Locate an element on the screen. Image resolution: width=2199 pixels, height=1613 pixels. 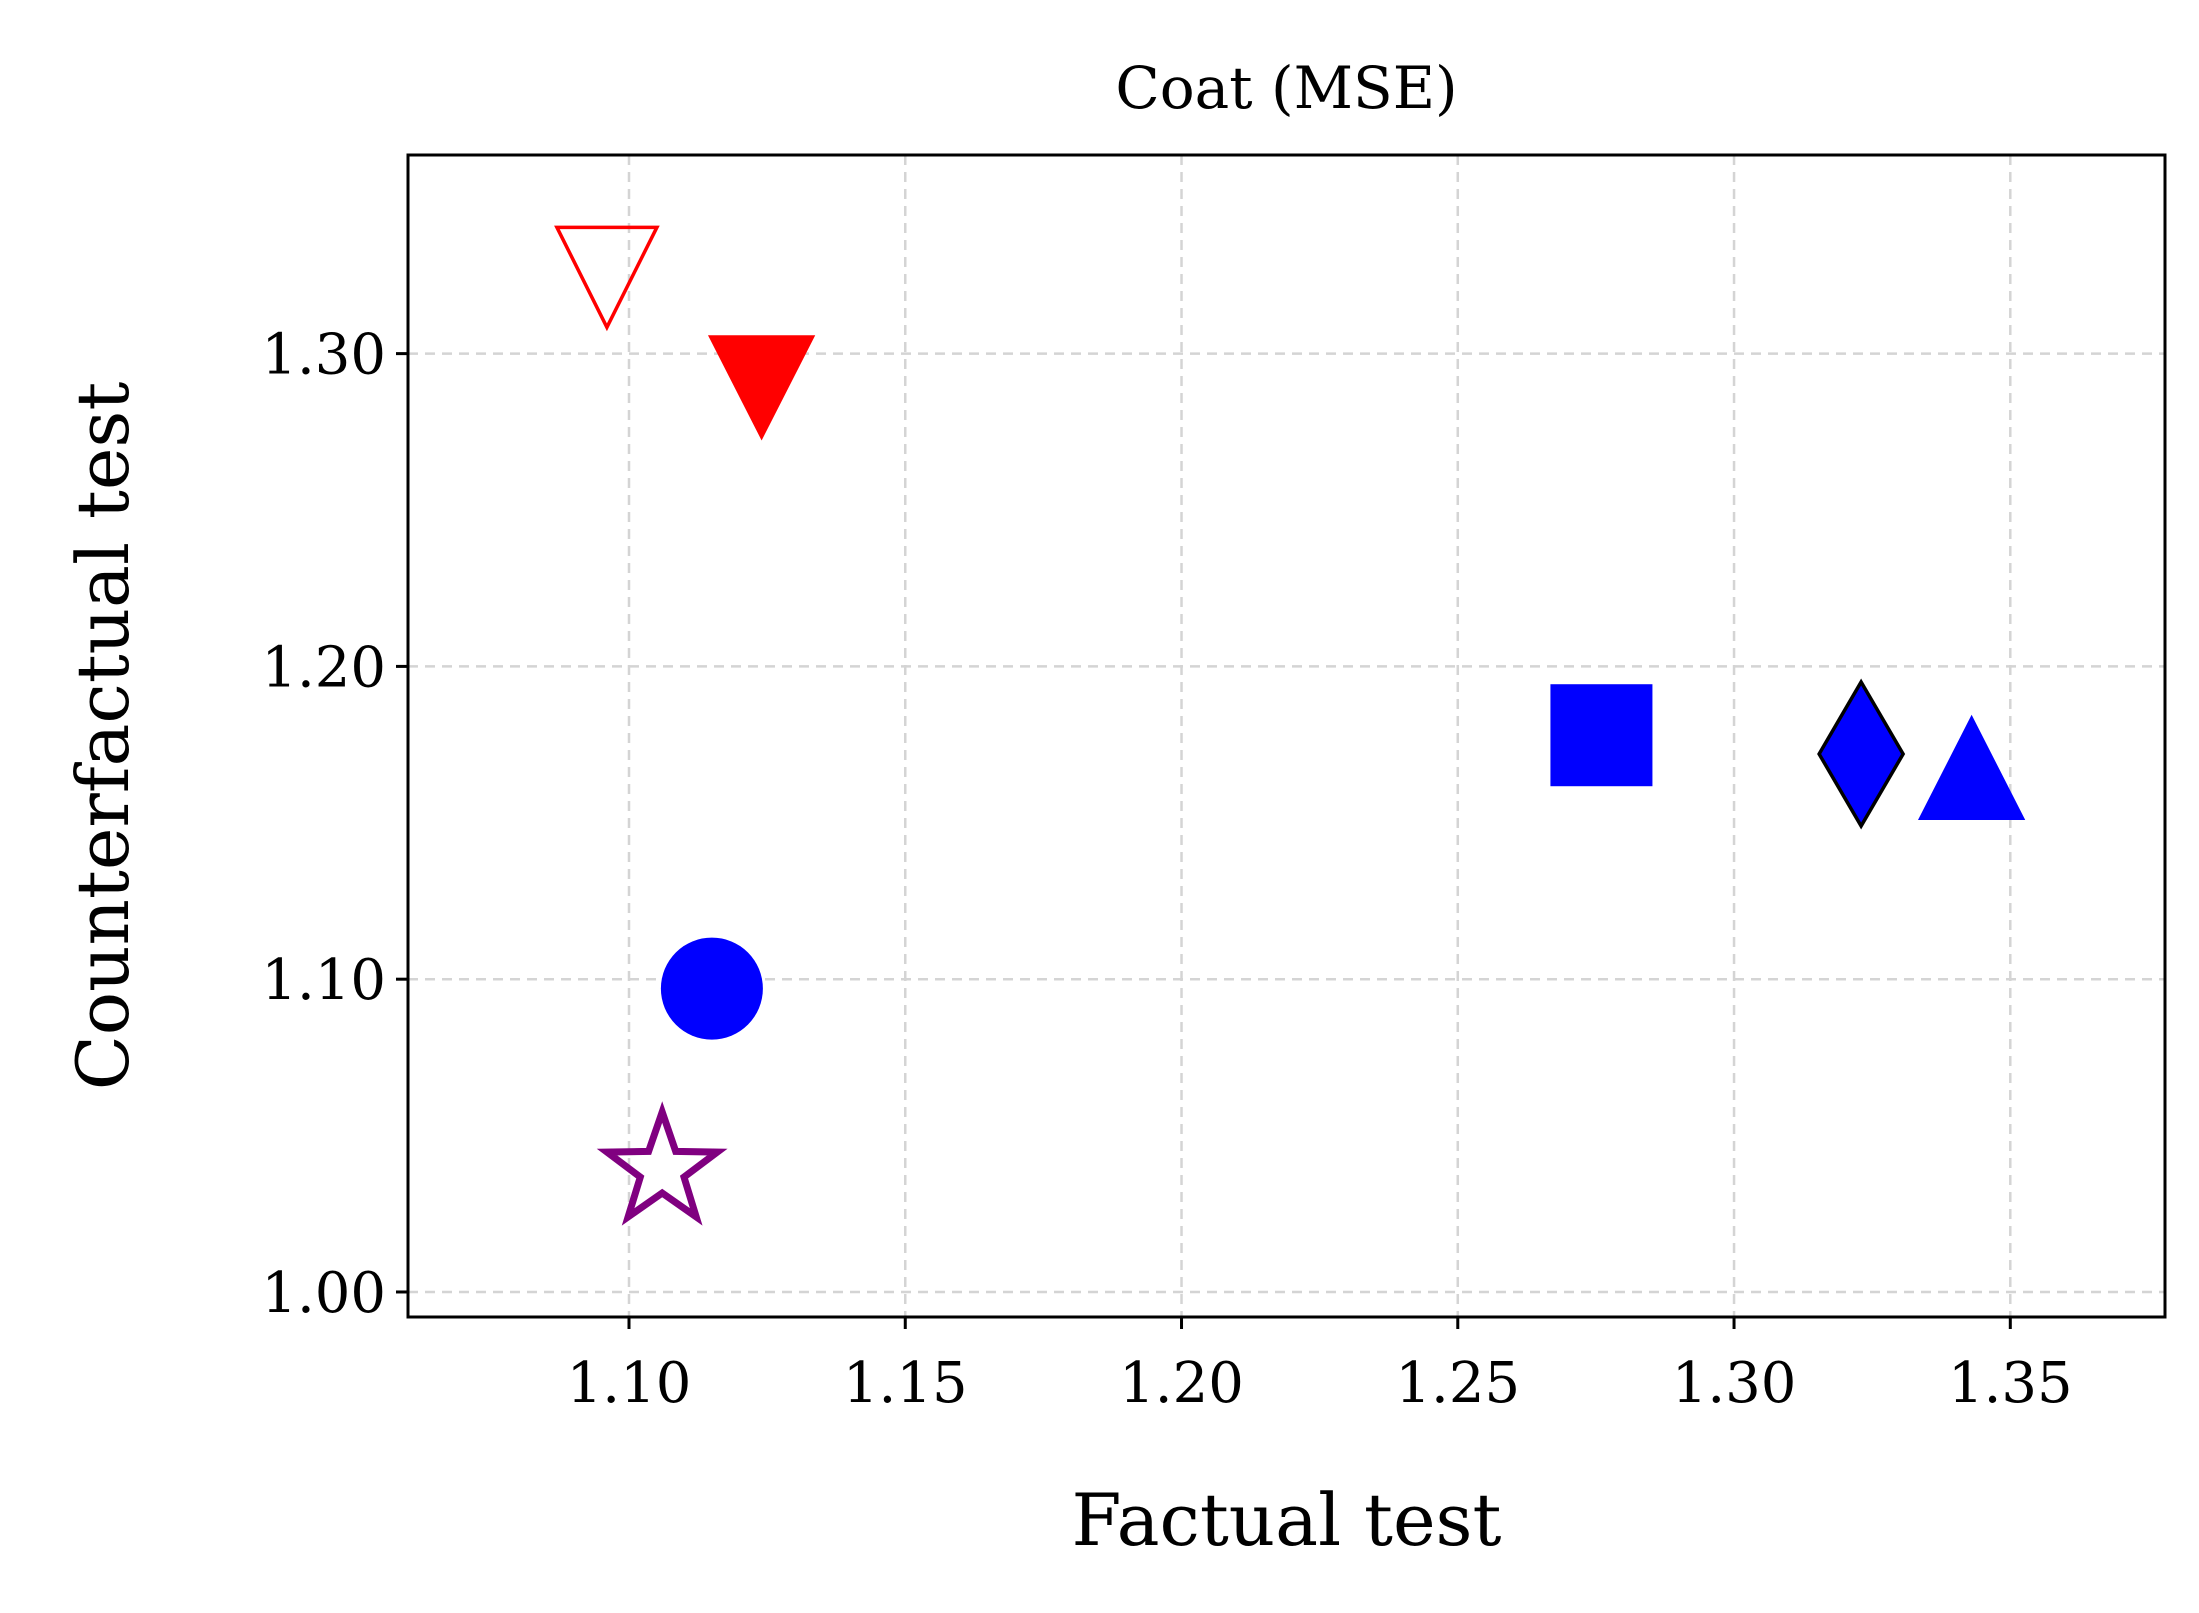
data-point-diamond is located at coordinates (1861, 754).